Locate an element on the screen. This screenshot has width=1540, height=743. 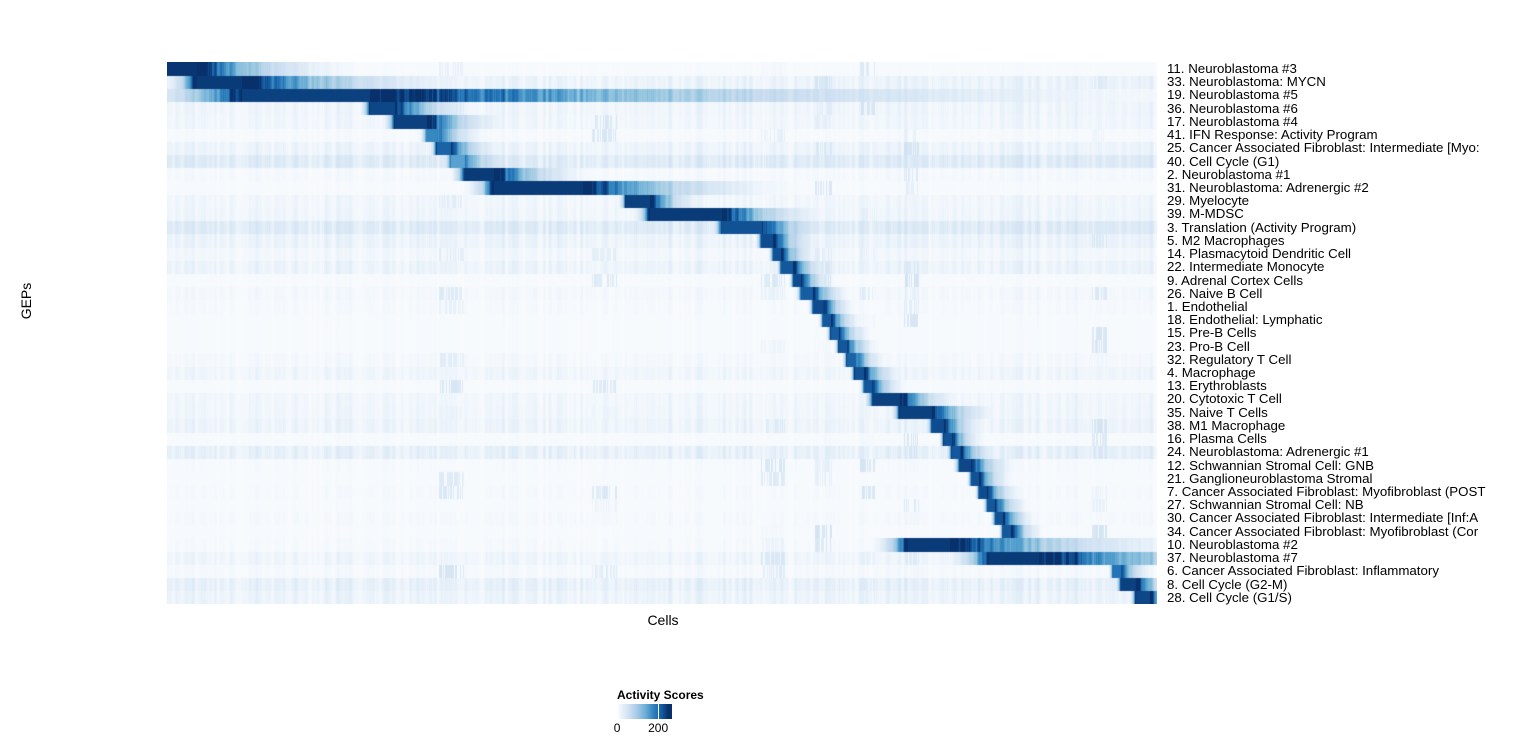
gep-row-label: 32. Regulatory T Cell is located at coordinates (1229, 359).